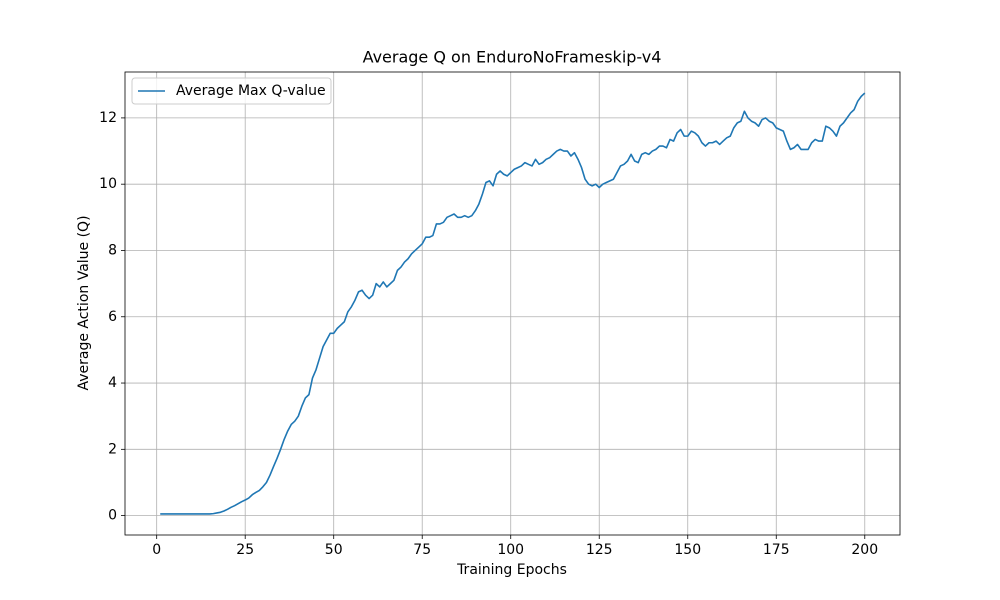 This screenshot has height=600, width=1000. I want to click on x-tick-label: 125, so click(599, 550).